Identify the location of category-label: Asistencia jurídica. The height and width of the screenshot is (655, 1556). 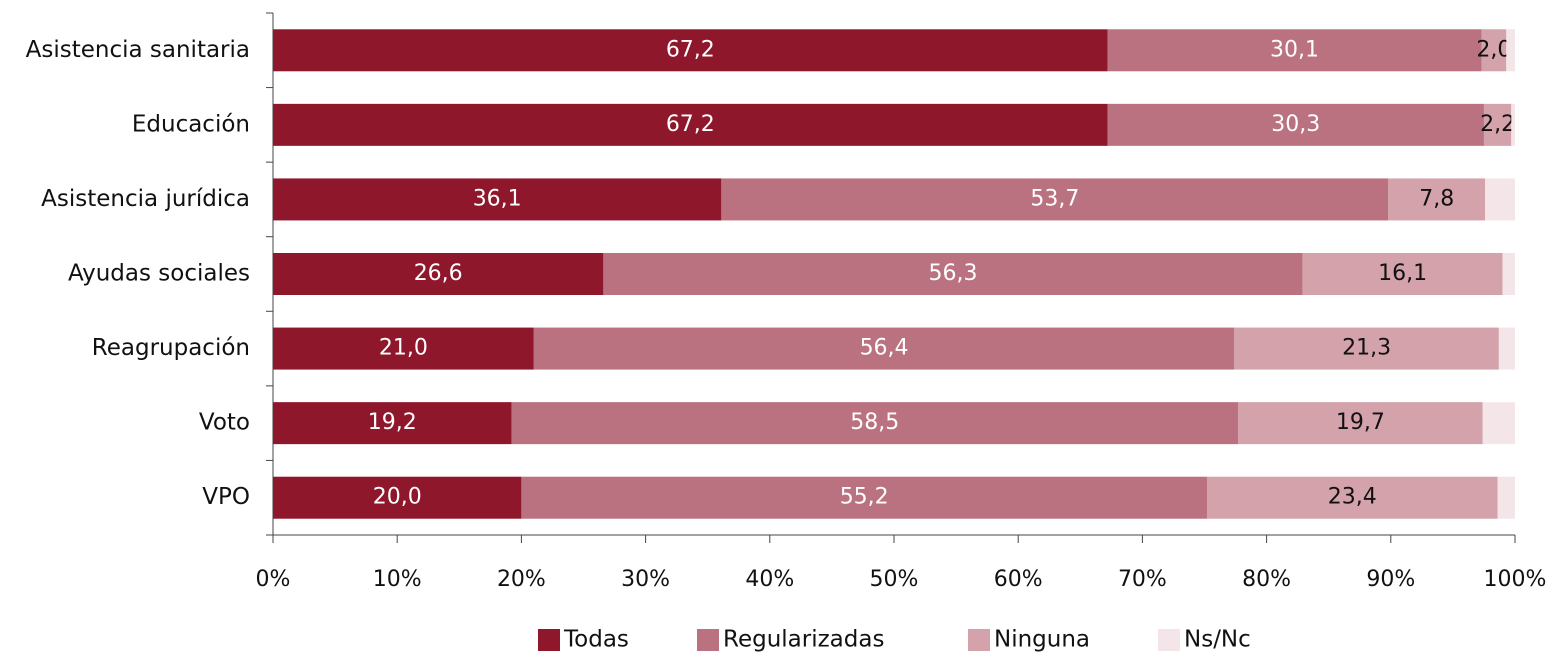
(145, 199).